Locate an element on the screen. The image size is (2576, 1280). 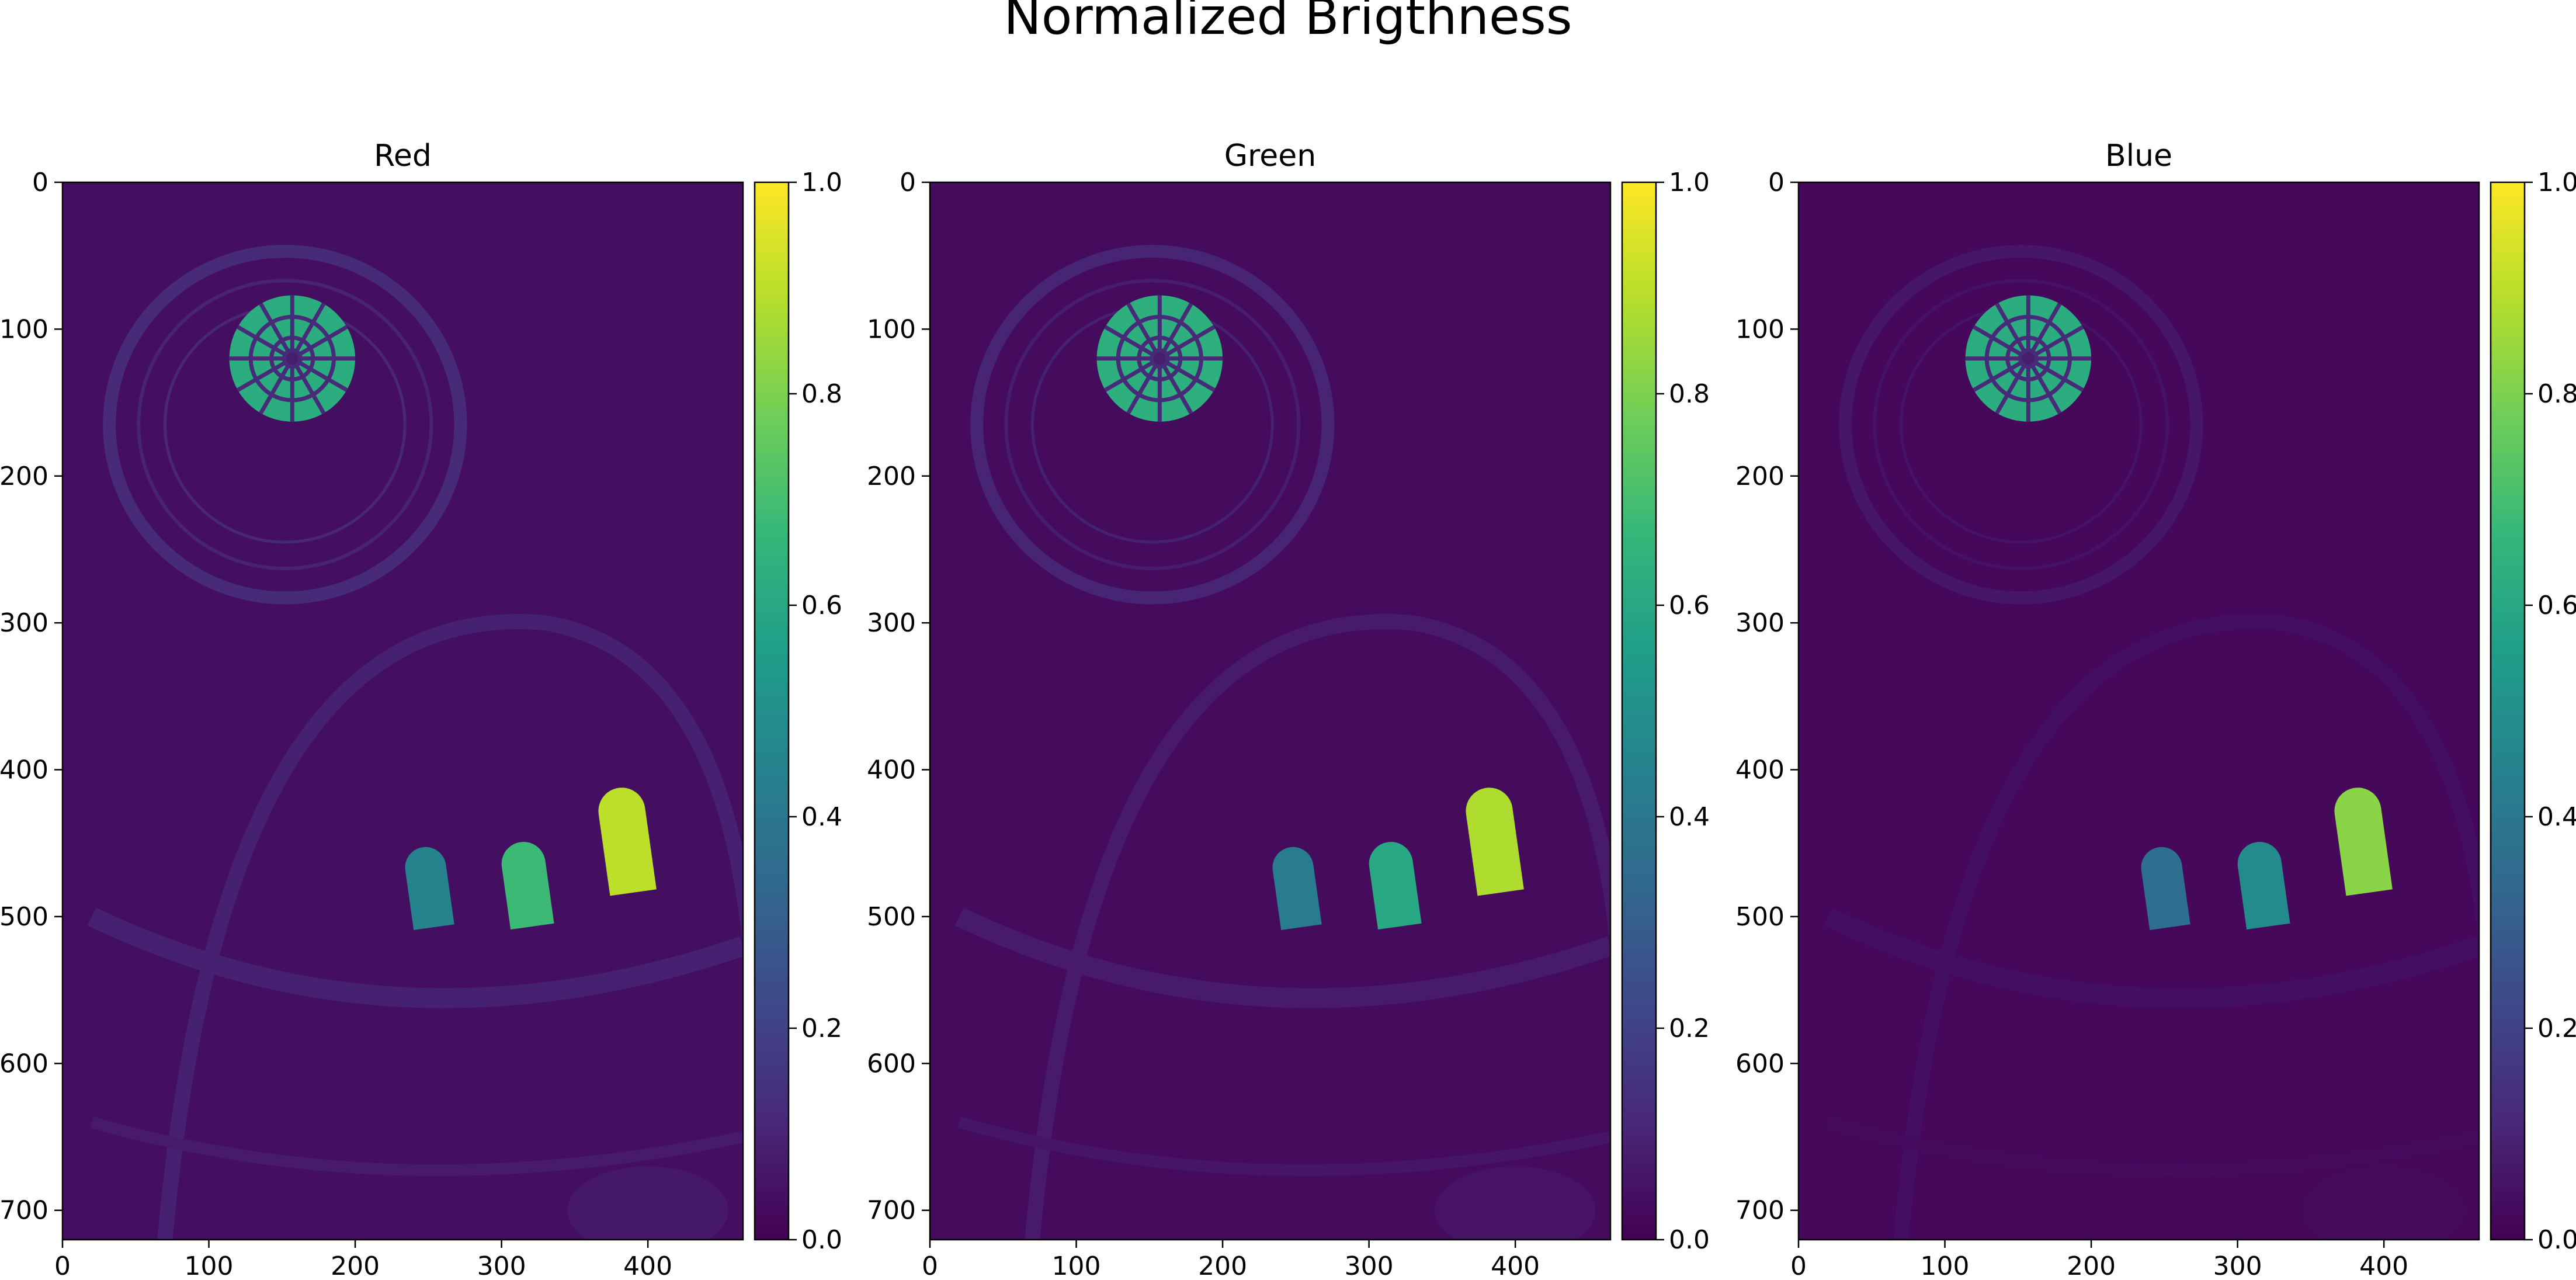
panel-green-colorbar is located at coordinates (1639, 711).